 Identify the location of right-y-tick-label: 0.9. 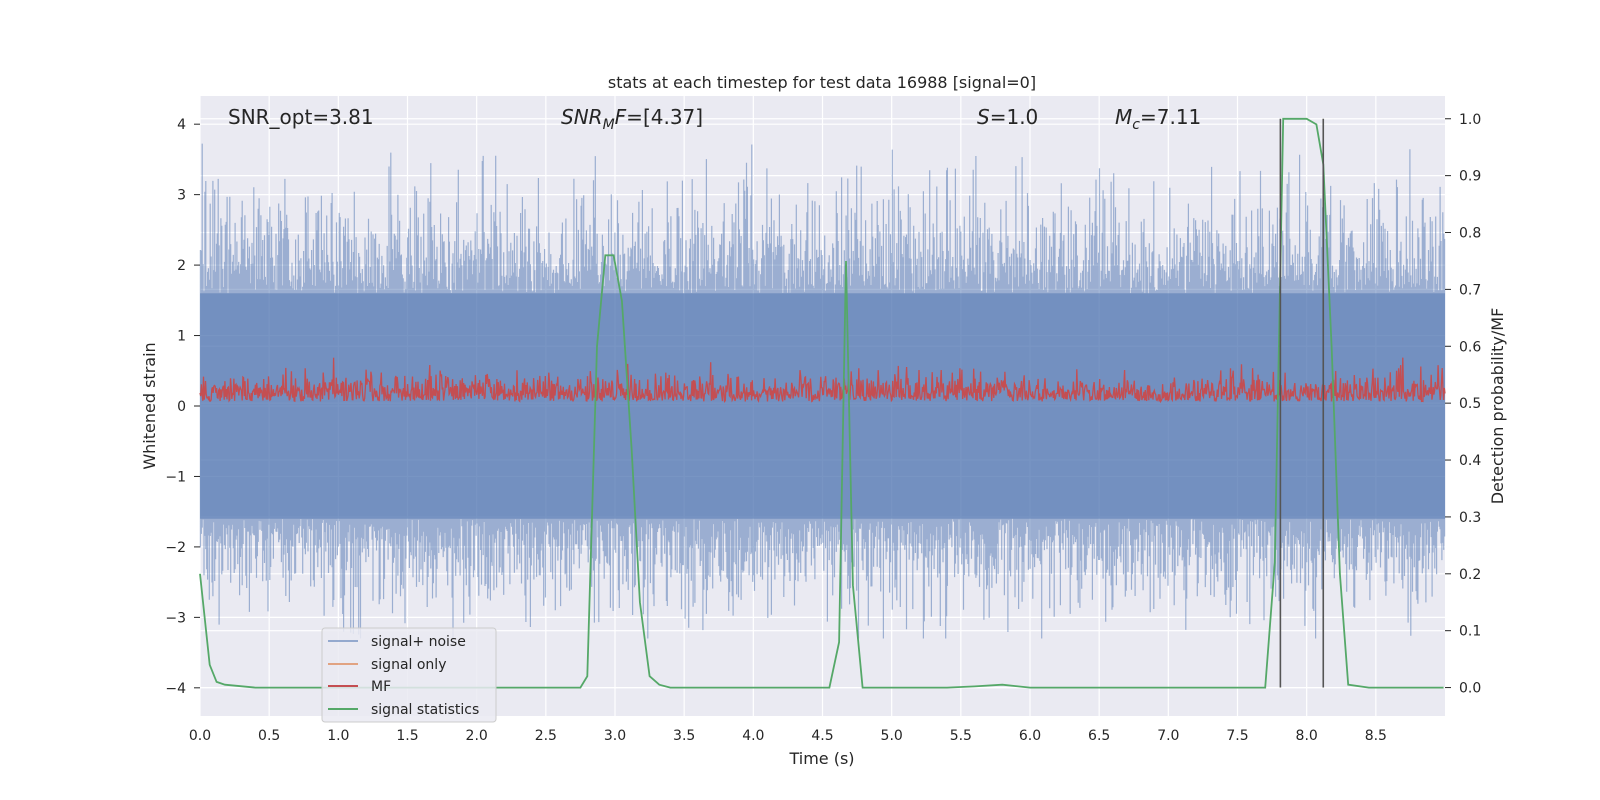
(1470, 177).